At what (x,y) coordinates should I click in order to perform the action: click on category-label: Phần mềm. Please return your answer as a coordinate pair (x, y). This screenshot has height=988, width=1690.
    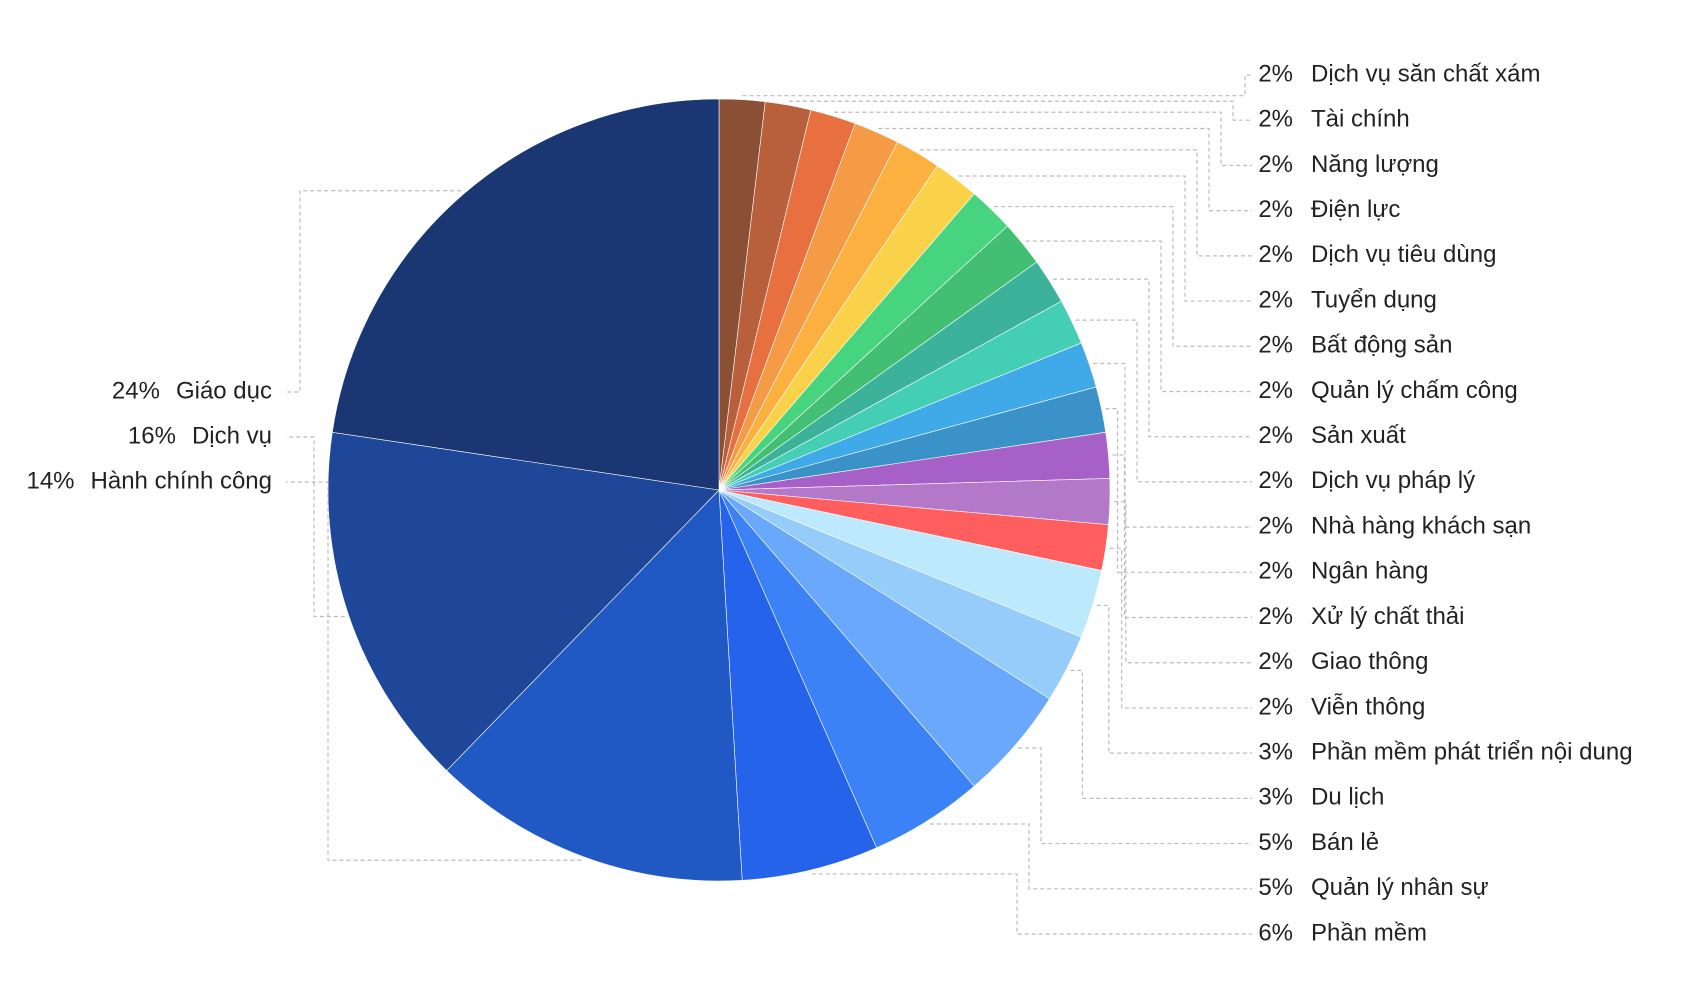
    Looking at the image, I should click on (1369, 932).